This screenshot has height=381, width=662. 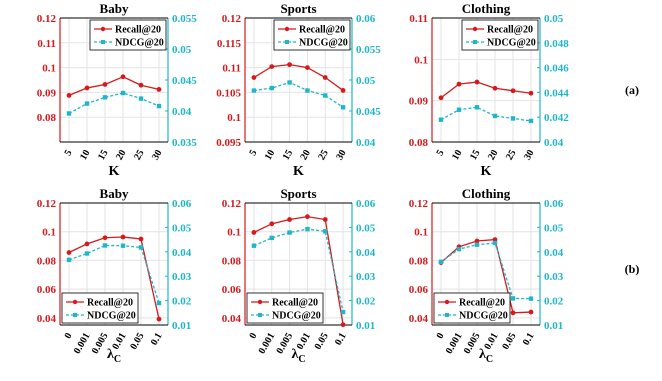 I want to click on y-left-tick-label: 0.06, so click(x=47, y=290).